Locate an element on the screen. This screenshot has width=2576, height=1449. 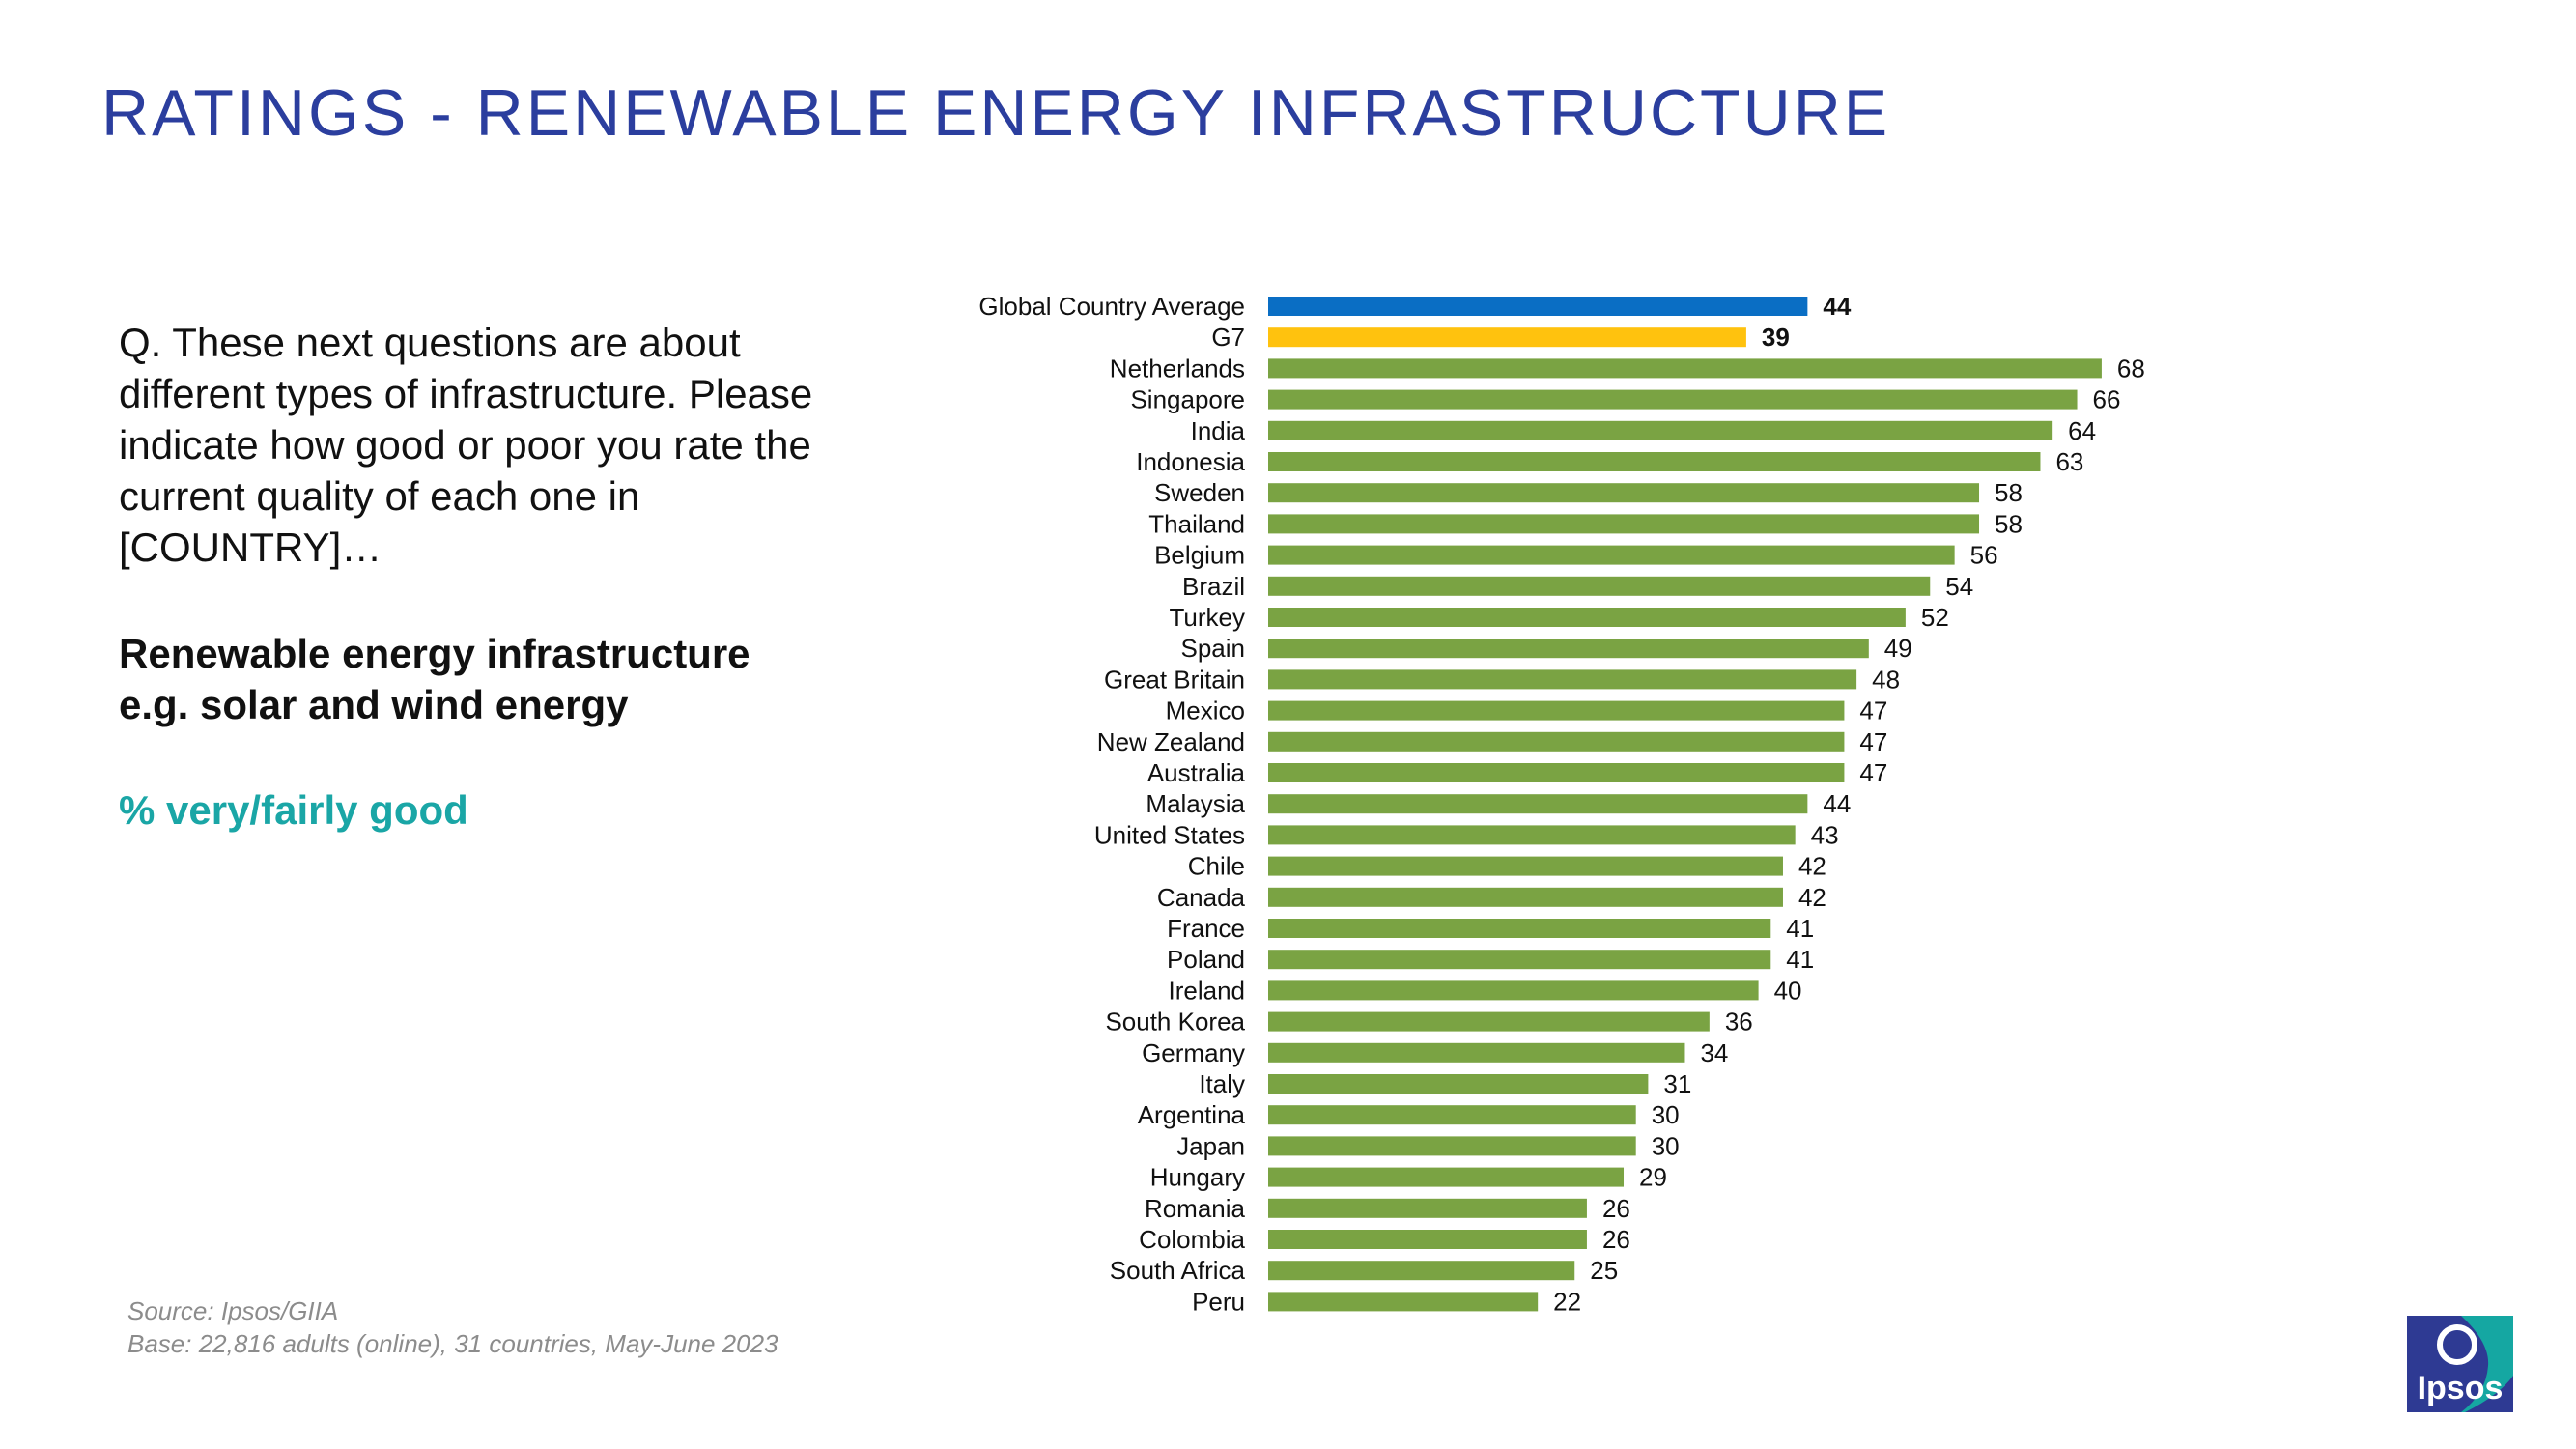
category-label: Singapore is located at coordinates (1187, 399).